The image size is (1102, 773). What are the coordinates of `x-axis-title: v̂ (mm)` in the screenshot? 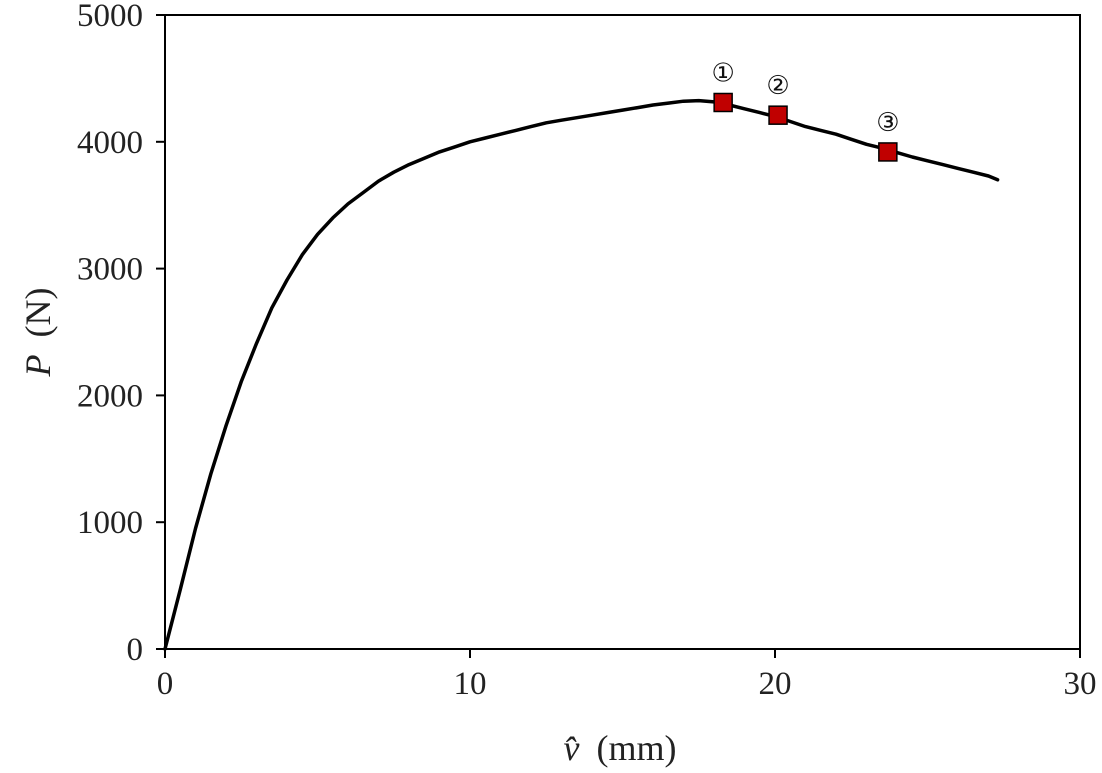 It's located at (620, 748).